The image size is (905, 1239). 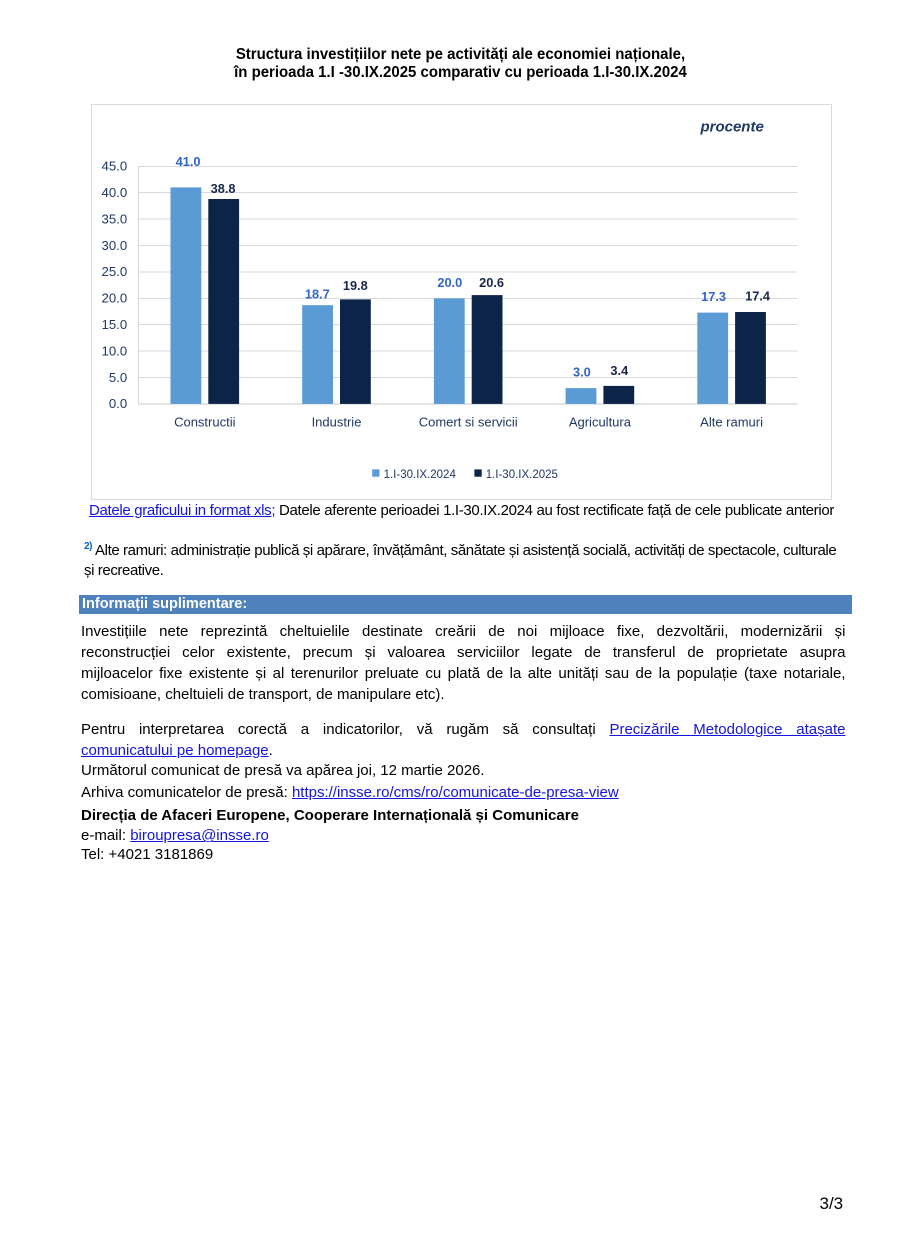 What do you see at coordinates (223, 188) in the screenshot?
I see `svg-text: 38.8` at bounding box center [223, 188].